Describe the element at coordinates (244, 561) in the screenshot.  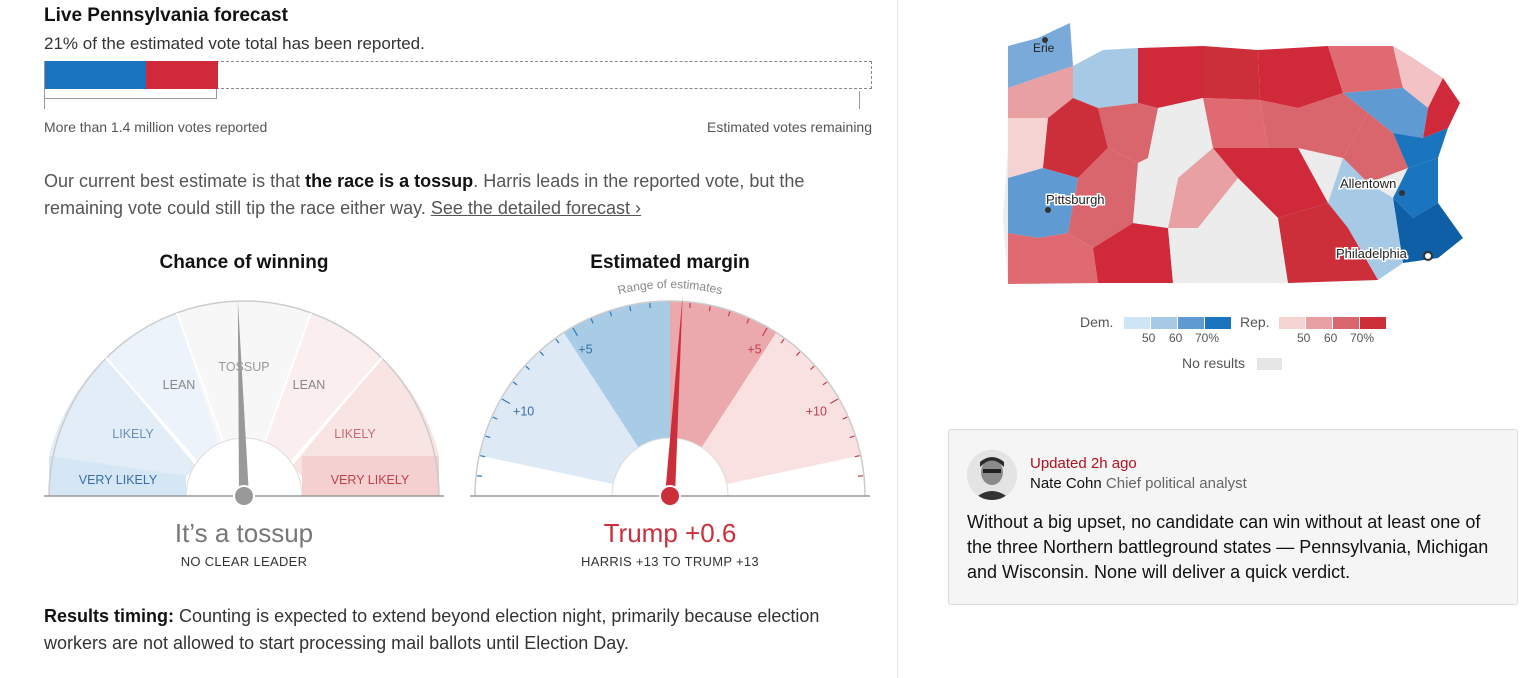
I see `chance-subtext: NO CLEAR LEADER` at that location.